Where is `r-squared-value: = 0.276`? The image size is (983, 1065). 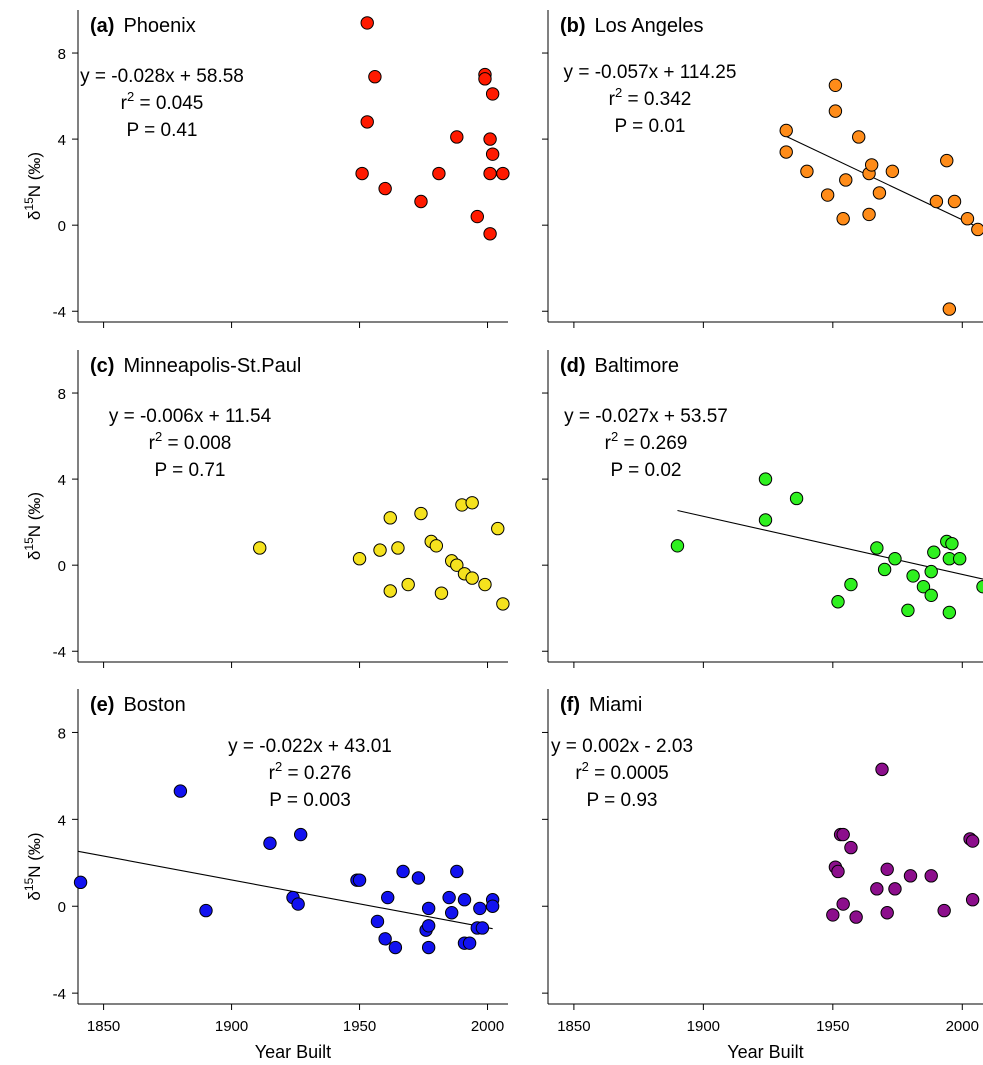 r-squared-value: = 0.276 is located at coordinates (316, 773).